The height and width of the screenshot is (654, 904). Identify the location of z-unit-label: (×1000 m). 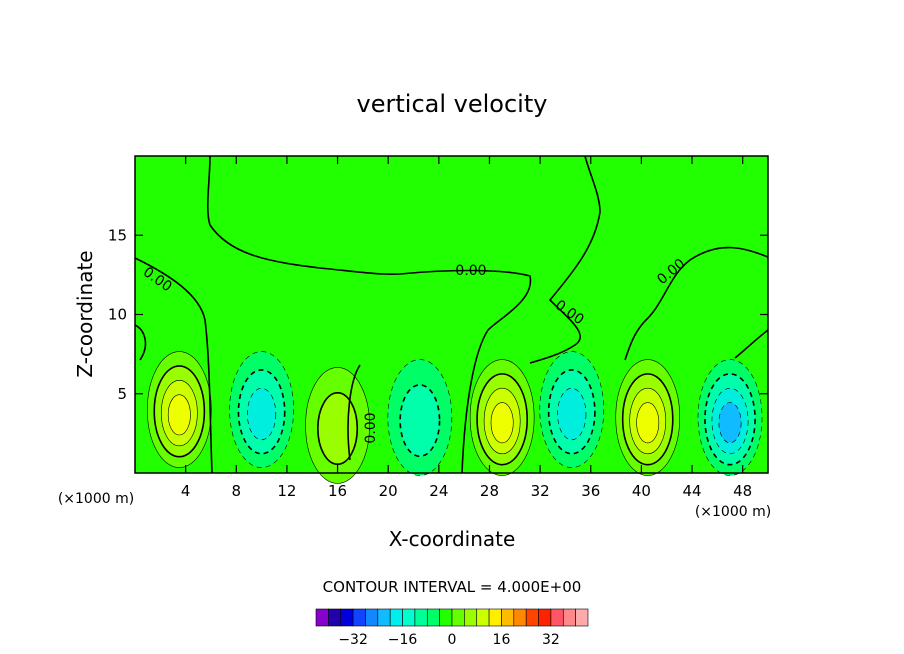
(96, 499).